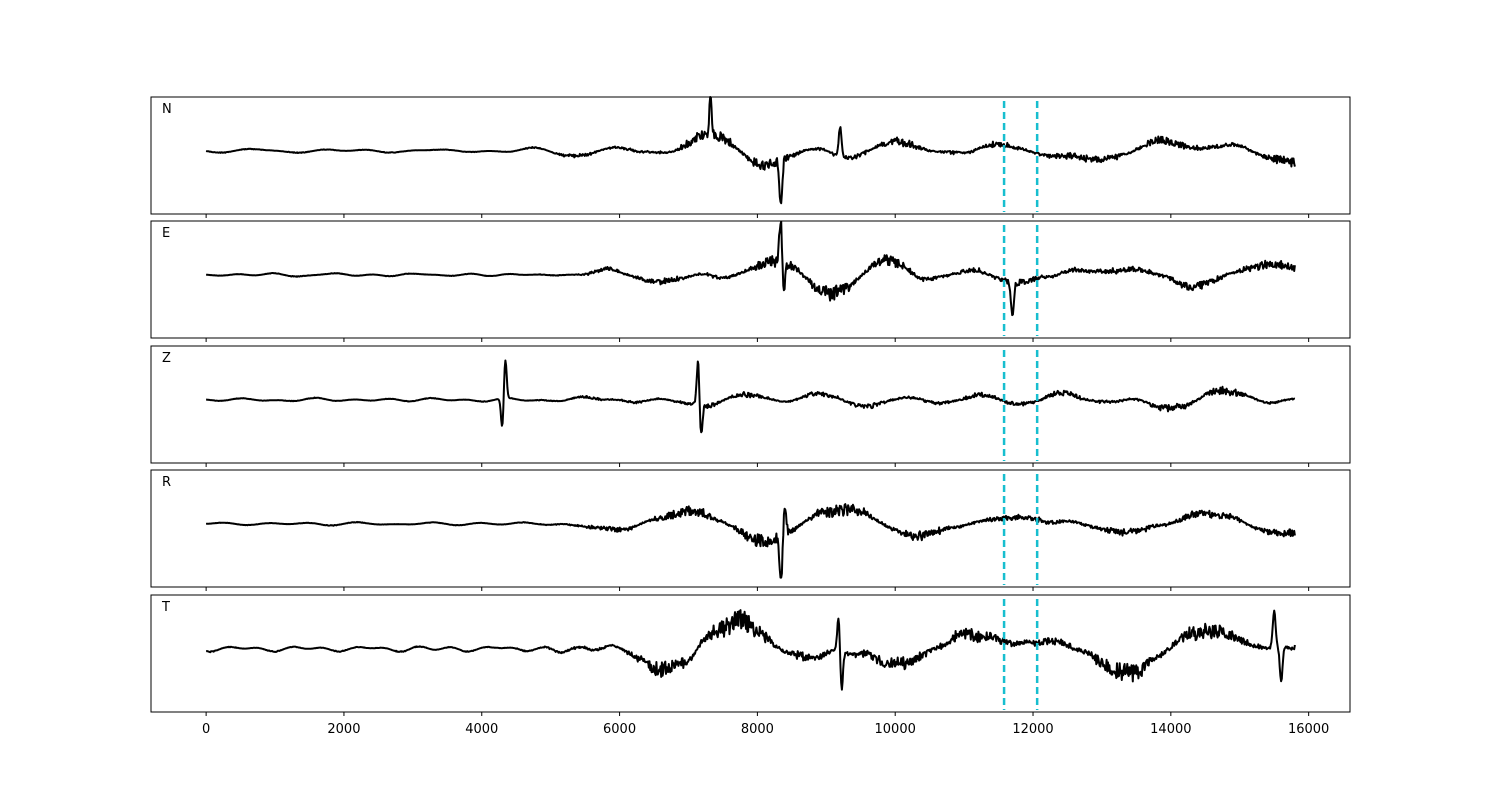 The height and width of the screenshot is (805, 1500). I want to click on panel-N-trace, so click(750, 150).